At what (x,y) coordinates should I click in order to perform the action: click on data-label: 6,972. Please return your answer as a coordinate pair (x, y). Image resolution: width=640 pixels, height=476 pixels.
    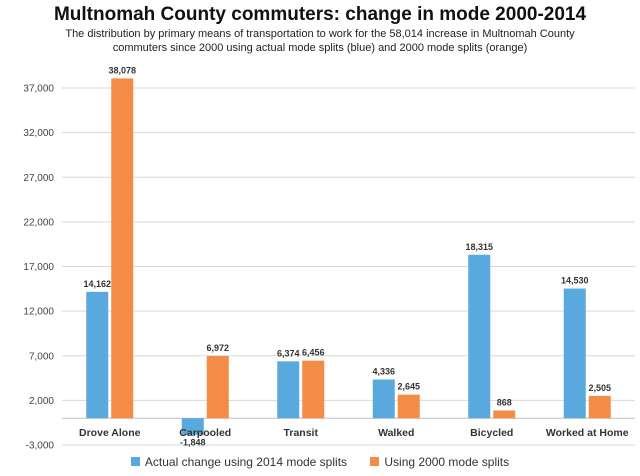
    Looking at the image, I should click on (217, 348).